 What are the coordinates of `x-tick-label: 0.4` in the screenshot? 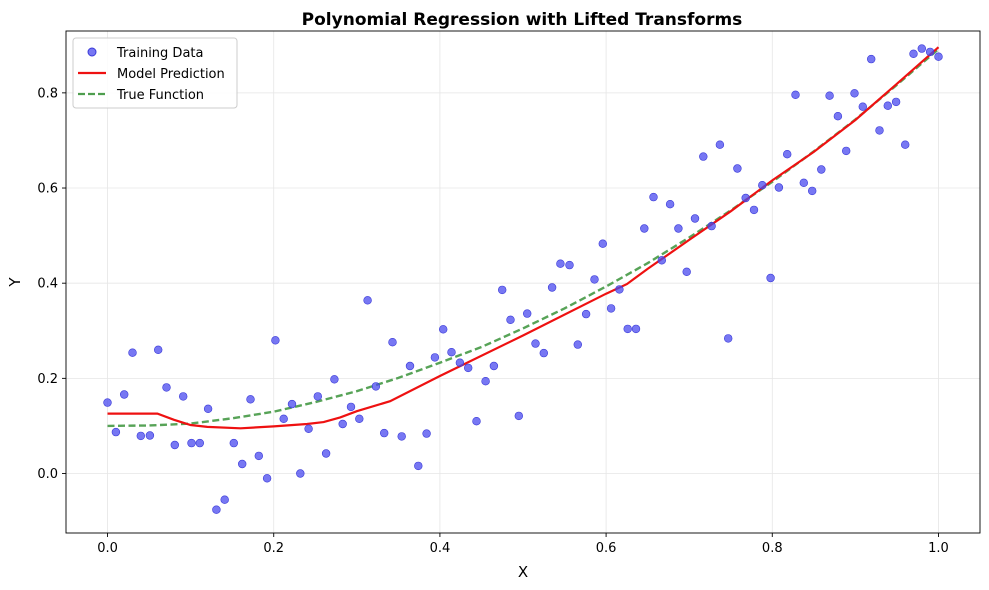 It's located at (440, 548).